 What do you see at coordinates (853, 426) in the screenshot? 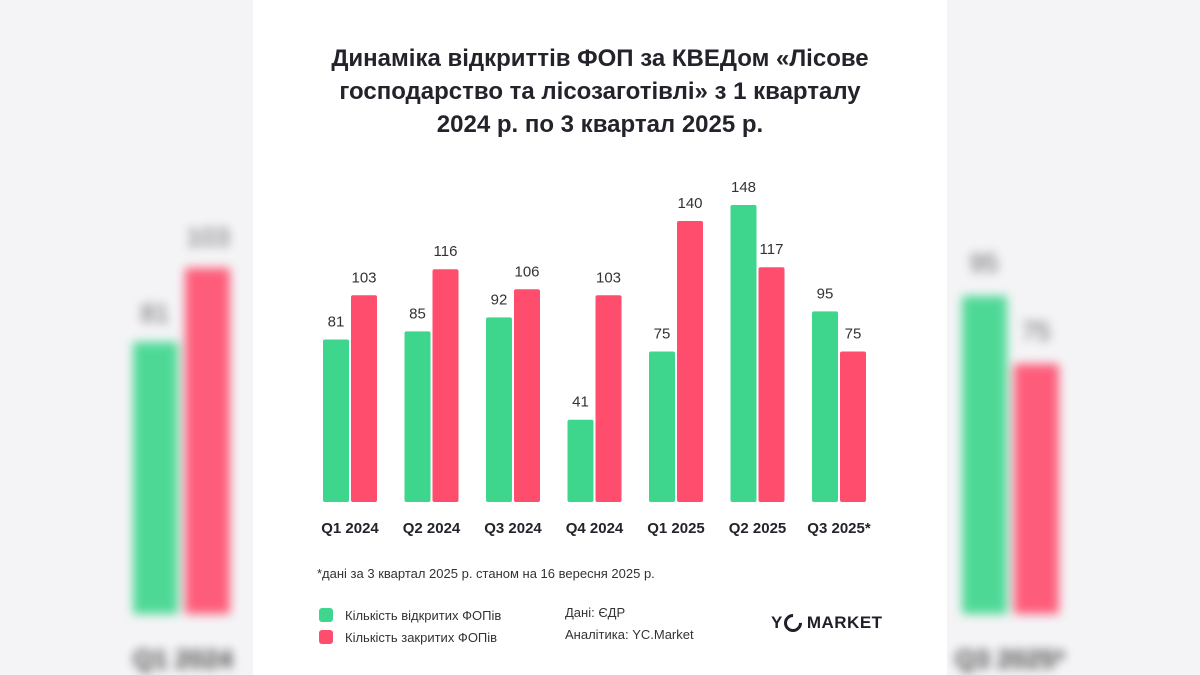
I see `bar-closed-q3-2025` at bounding box center [853, 426].